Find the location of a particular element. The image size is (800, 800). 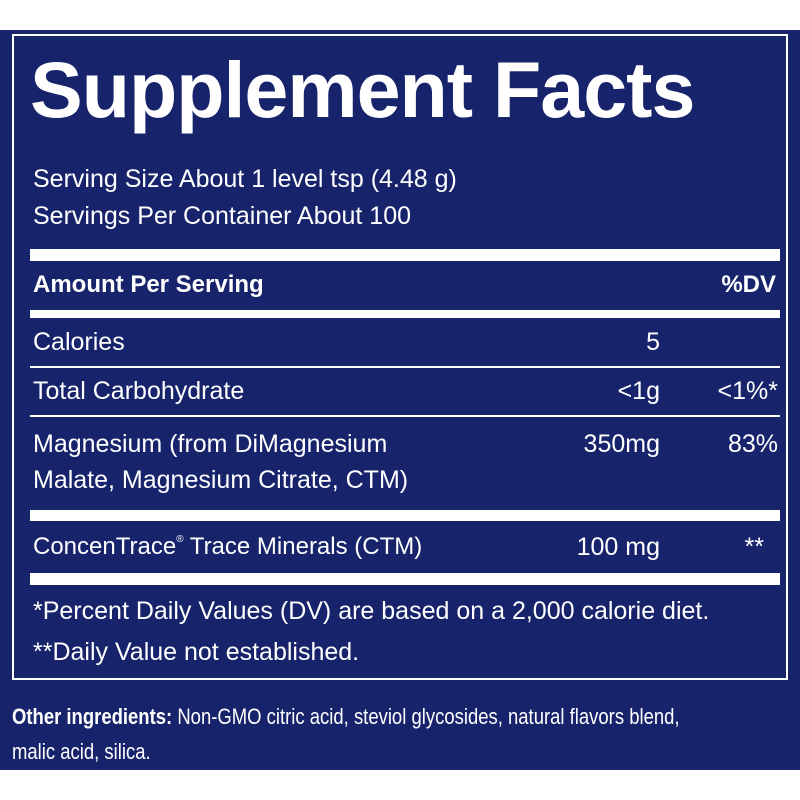

registered-mark: ® is located at coordinates (180, 539).